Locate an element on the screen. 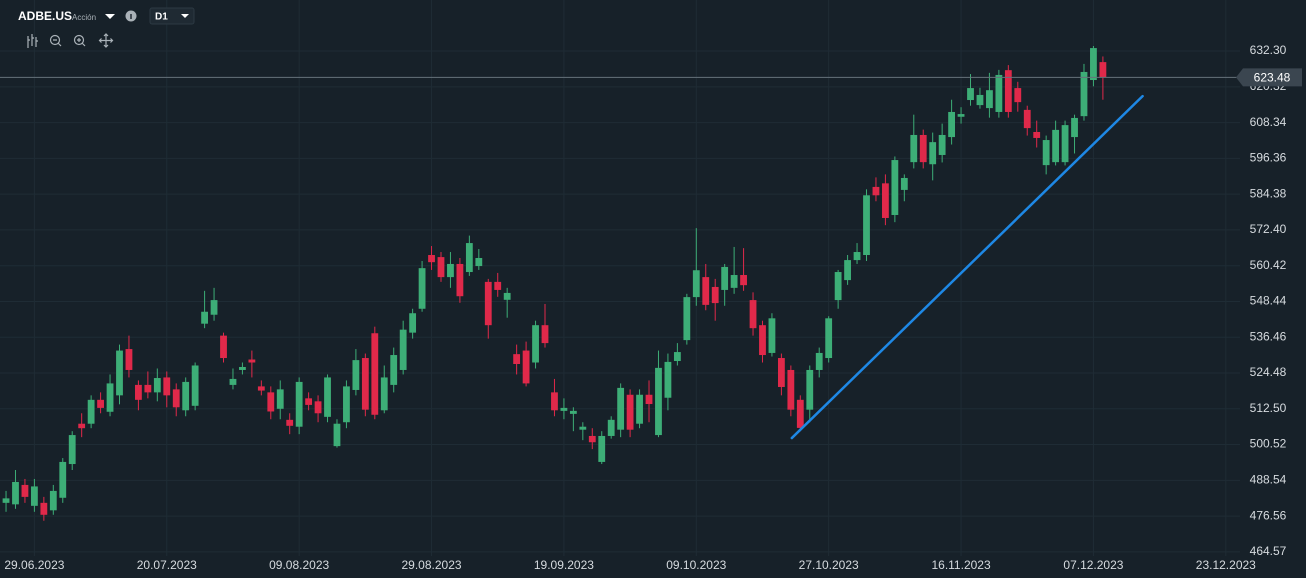 The height and width of the screenshot is (578, 1306). y-tick-label: 560.42 is located at coordinates (1268, 265).